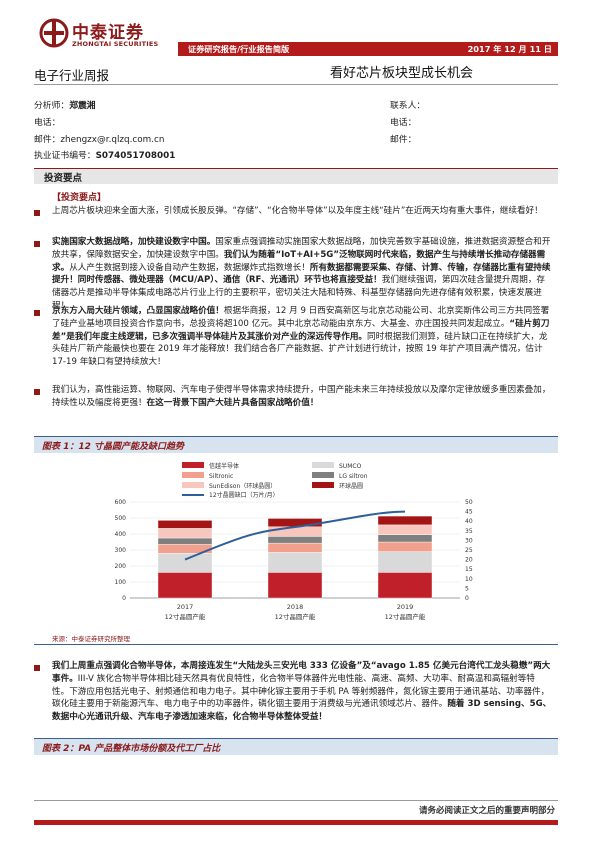  Describe the element at coordinates (121, 566) in the screenshot. I see `y-tick-label: 200` at that location.